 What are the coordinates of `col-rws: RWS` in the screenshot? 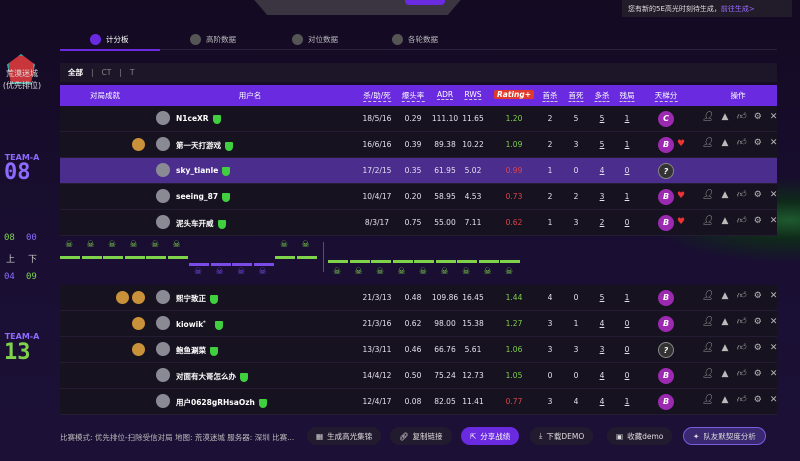 It's located at (473, 95).